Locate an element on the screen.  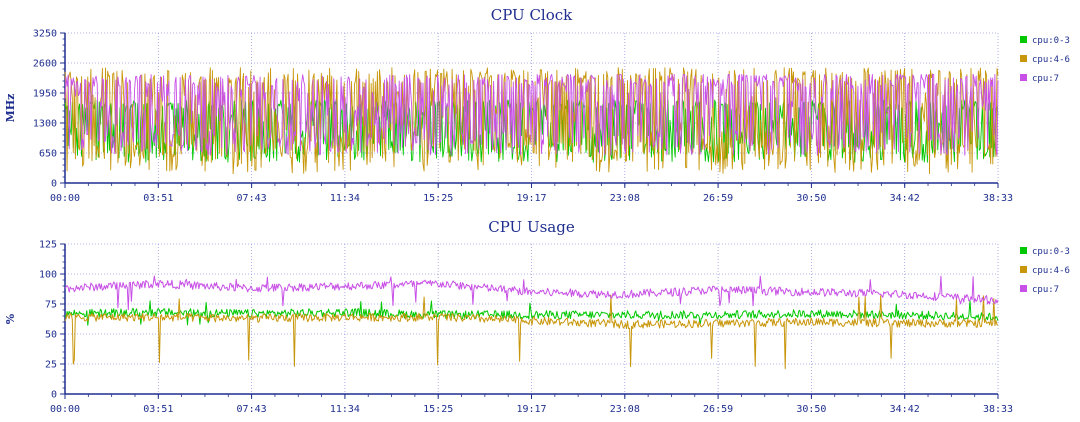
y-tick-label: 50 is located at coordinates (51, 335).